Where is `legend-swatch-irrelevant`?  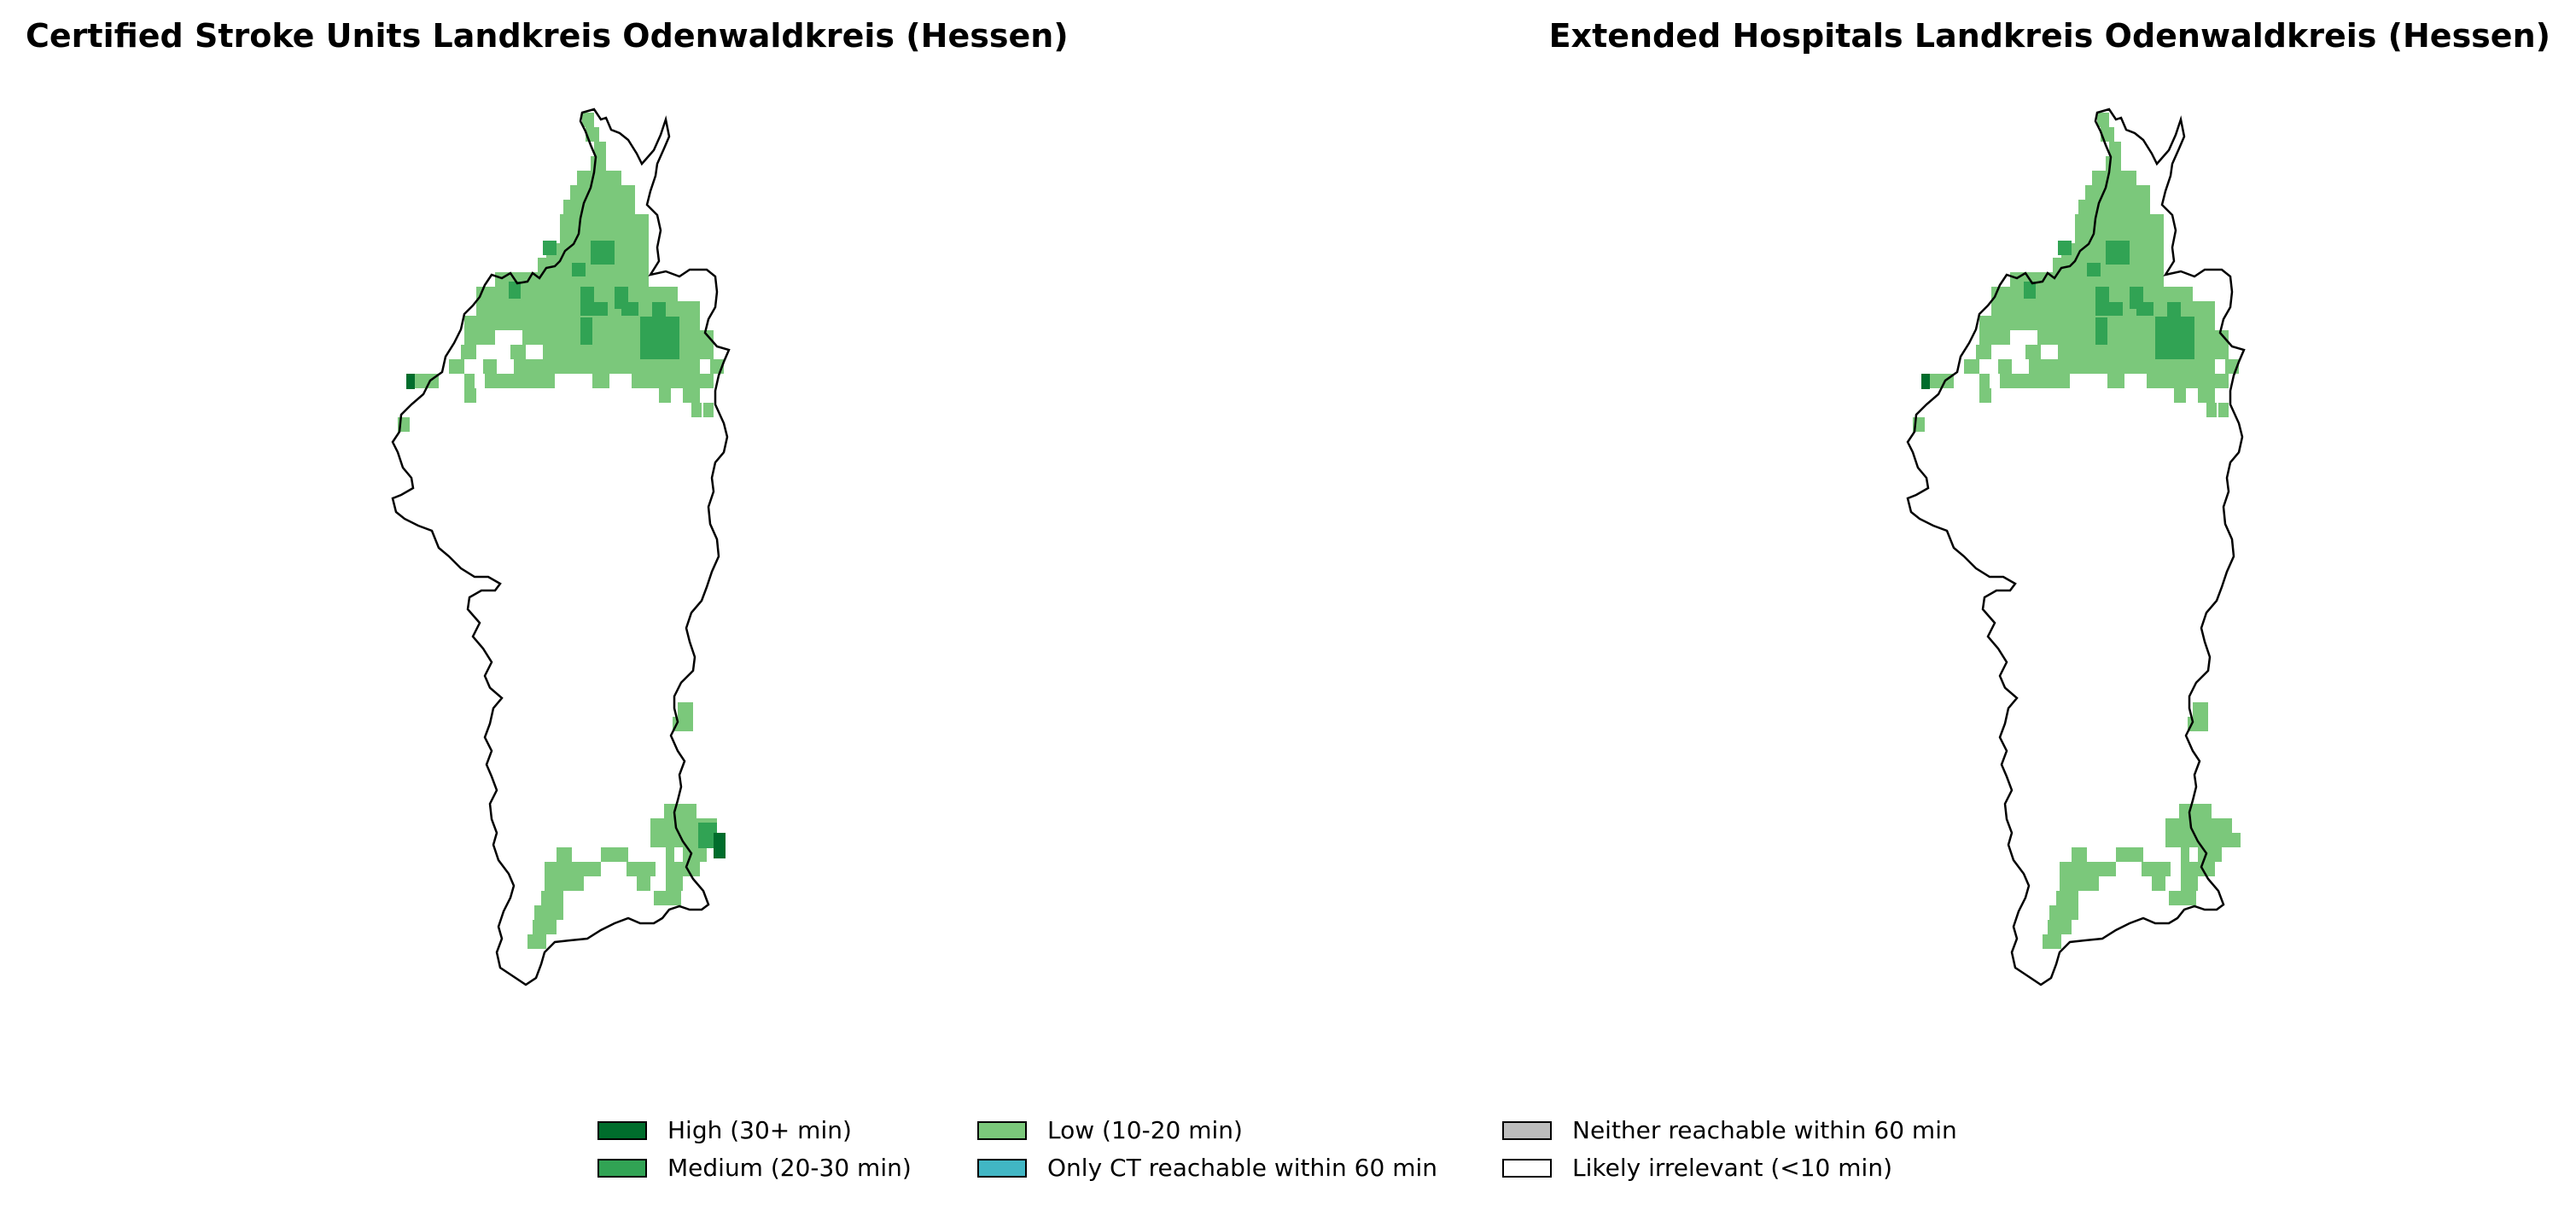 legend-swatch-irrelevant is located at coordinates (1527, 1168).